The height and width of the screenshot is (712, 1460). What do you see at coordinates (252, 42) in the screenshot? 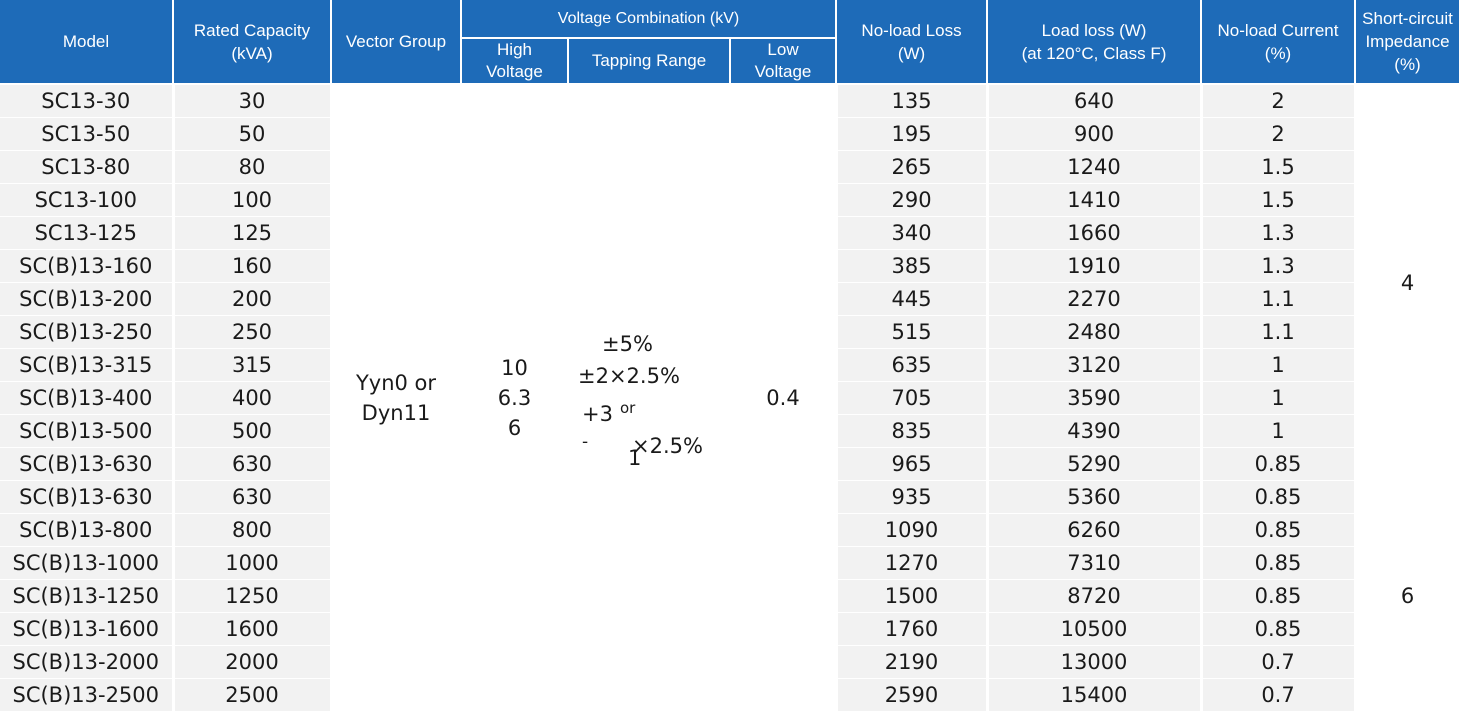
I see `header-rated-capacity: Rated Capacity (kVA)` at bounding box center [252, 42].